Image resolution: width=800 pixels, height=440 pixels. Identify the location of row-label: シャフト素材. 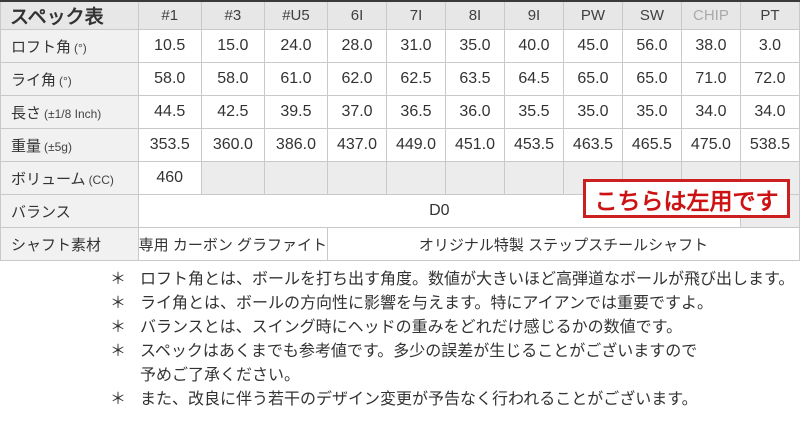
(69, 244).